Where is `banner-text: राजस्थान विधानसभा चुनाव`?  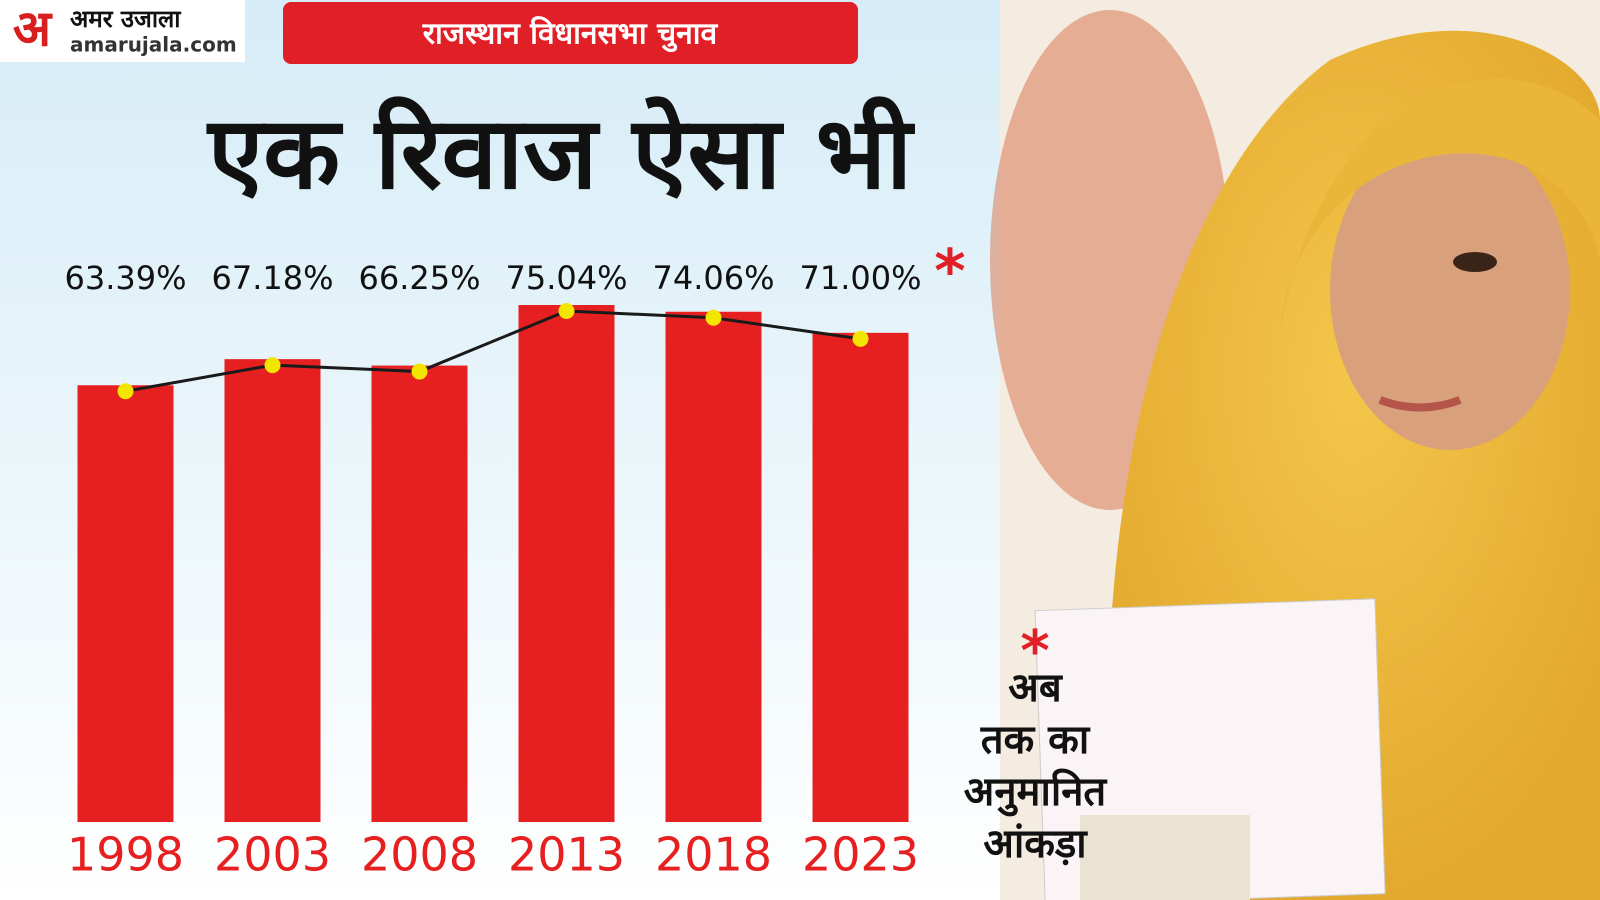 banner-text: राजस्थान विधानसभा चुनाव is located at coordinates (570, 34).